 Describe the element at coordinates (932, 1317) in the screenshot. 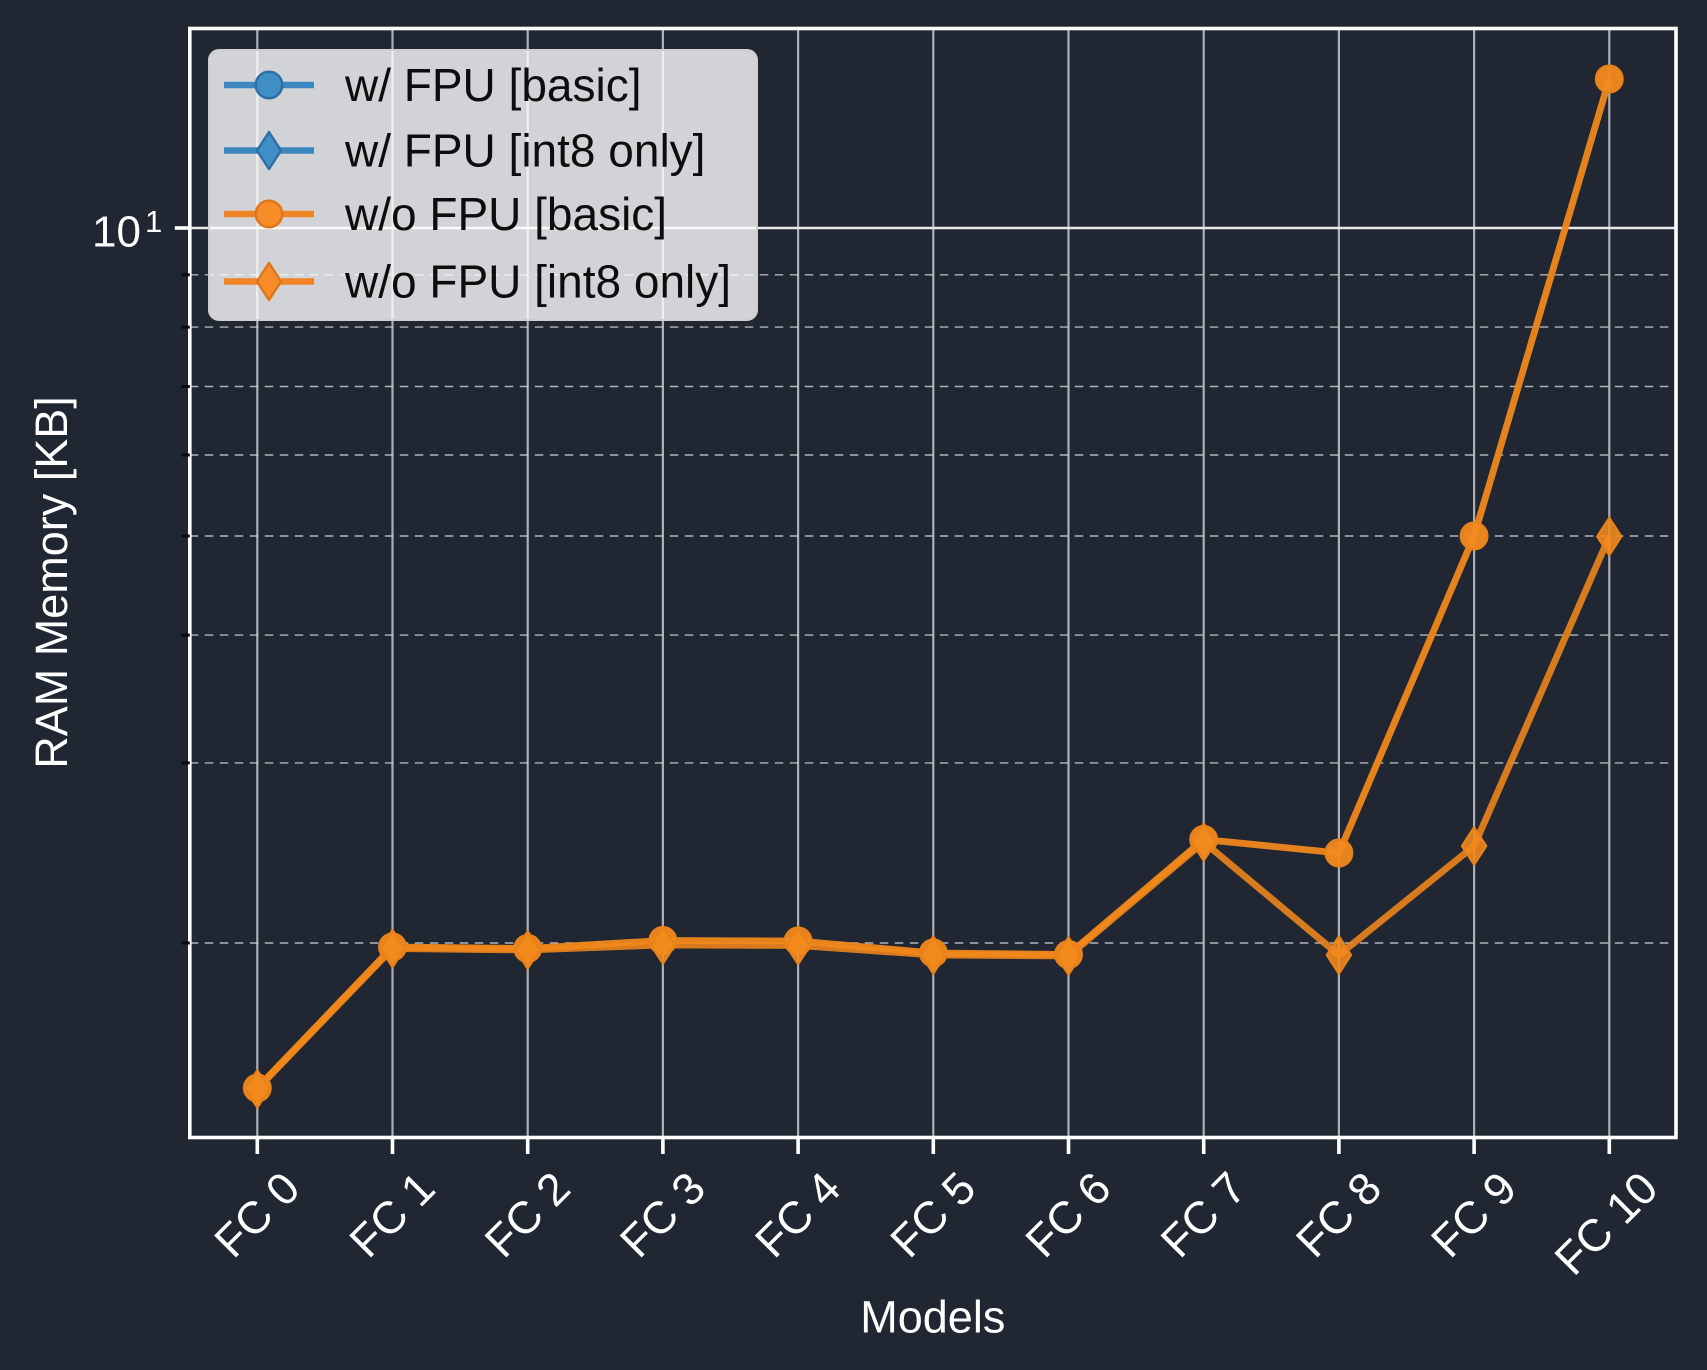

I see `svg-text: Models` at that location.